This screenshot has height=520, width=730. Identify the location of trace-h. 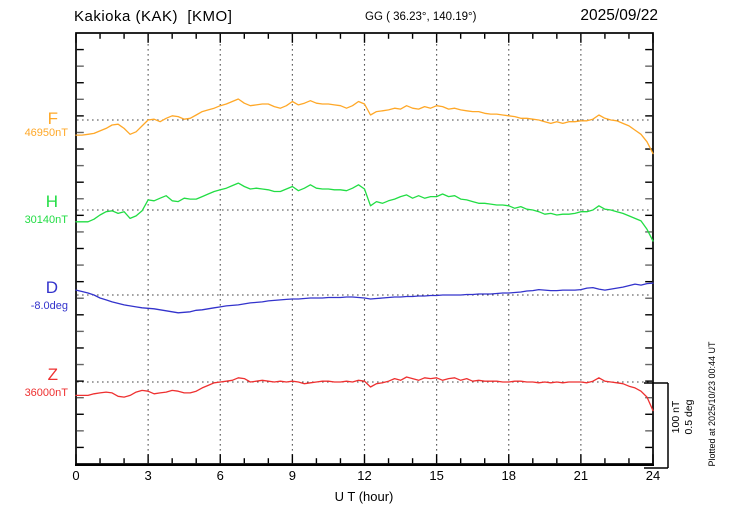
(364, 212).